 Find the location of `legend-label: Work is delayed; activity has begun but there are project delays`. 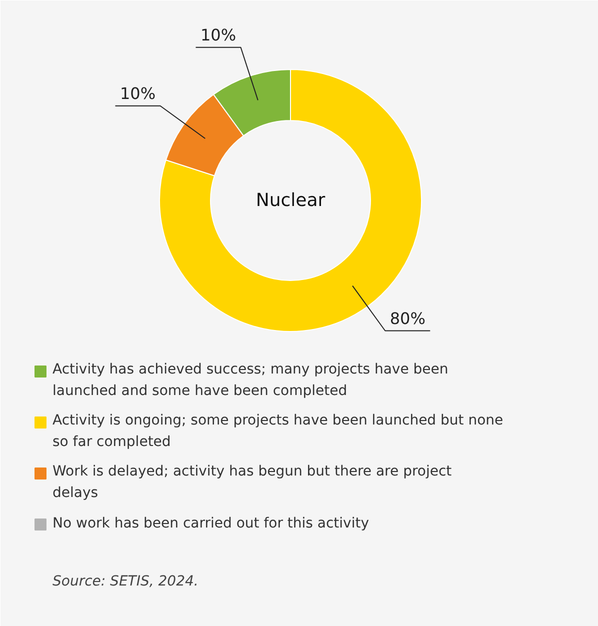

legend-label: Work is delayed; activity has begun but there are project delays is located at coordinates (252, 483).